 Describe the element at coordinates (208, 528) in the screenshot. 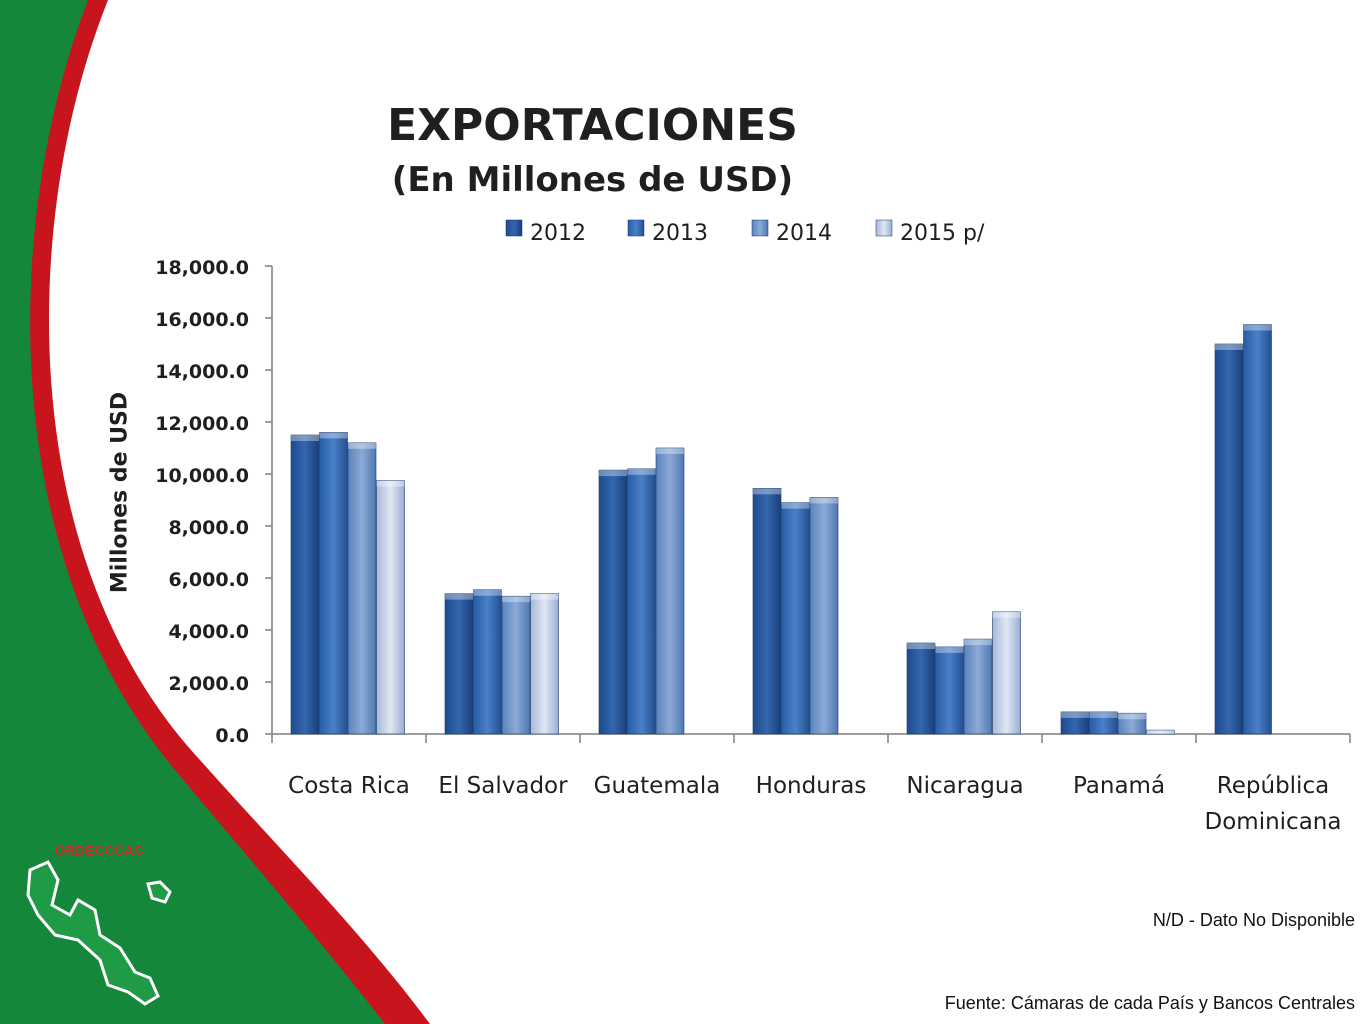

I see `y-tick-label: 8,000.0` at that location.